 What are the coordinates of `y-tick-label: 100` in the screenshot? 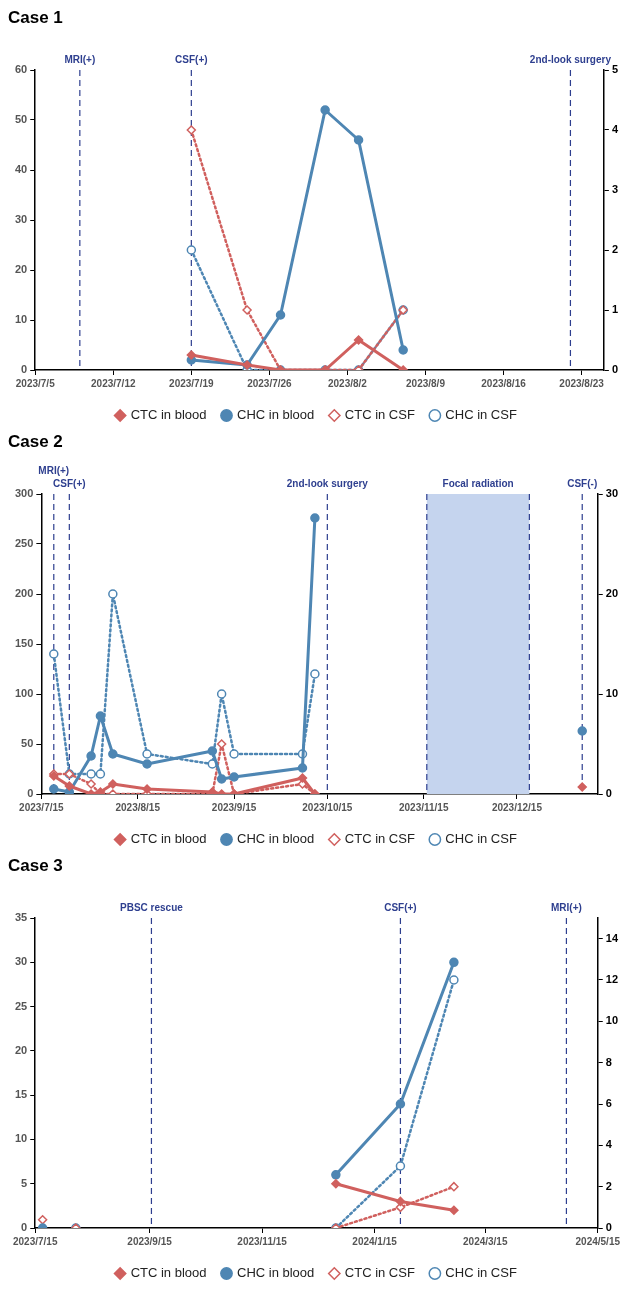 It's located at (24, 693).